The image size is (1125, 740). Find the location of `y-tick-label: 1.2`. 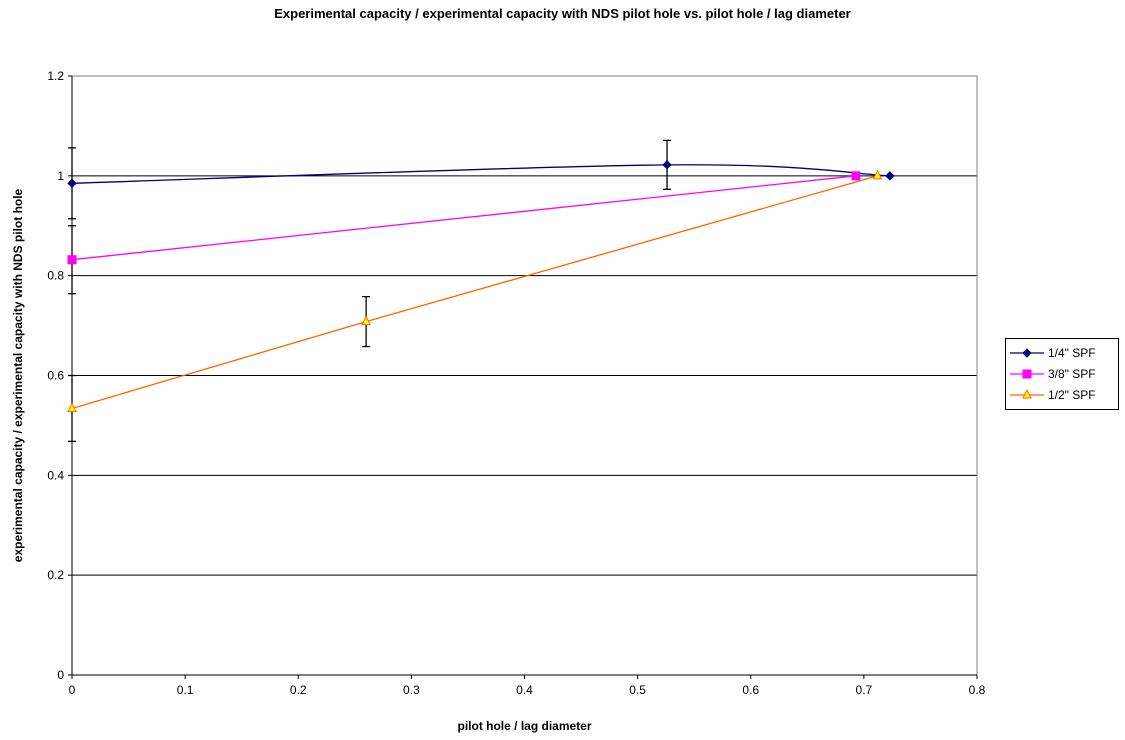

y-tick-label: 1.2 is located at coordinates (55, 76).